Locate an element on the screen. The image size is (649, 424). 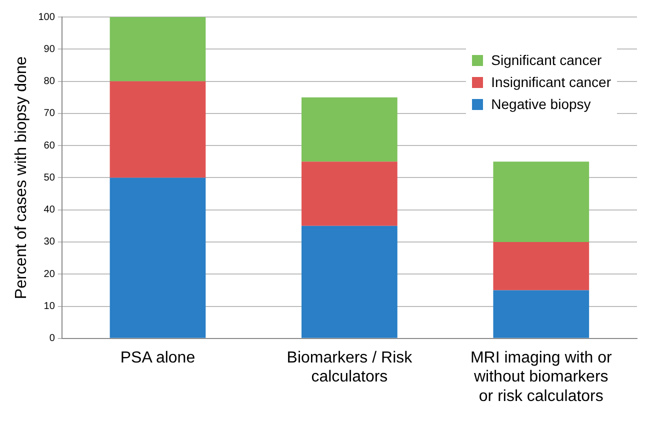
y-tick-label: 40 is located at coordinates (50, 210).